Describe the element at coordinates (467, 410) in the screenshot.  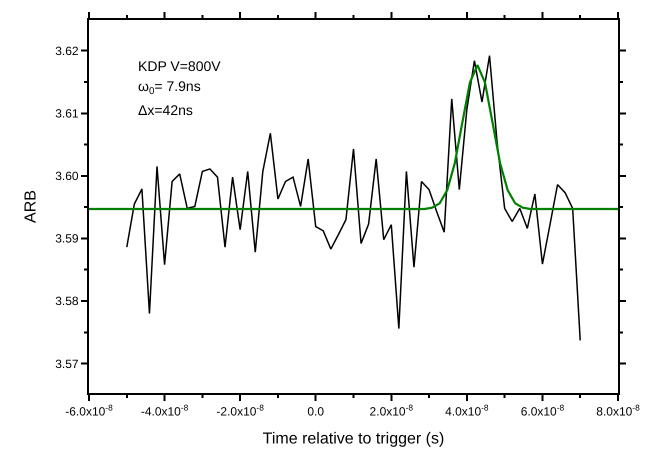
I see `x-tick-label: 4.0x10$^{-8}$` at that location.